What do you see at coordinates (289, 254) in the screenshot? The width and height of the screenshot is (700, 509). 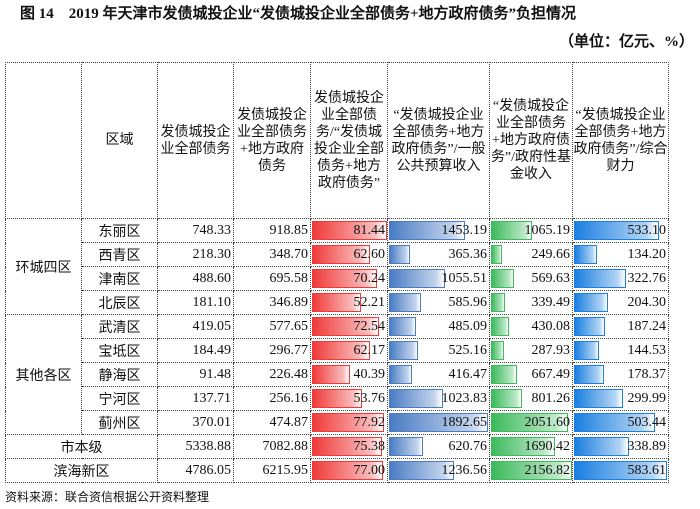 I see `cell-value: 348.70` at bounding box center [289, 254].